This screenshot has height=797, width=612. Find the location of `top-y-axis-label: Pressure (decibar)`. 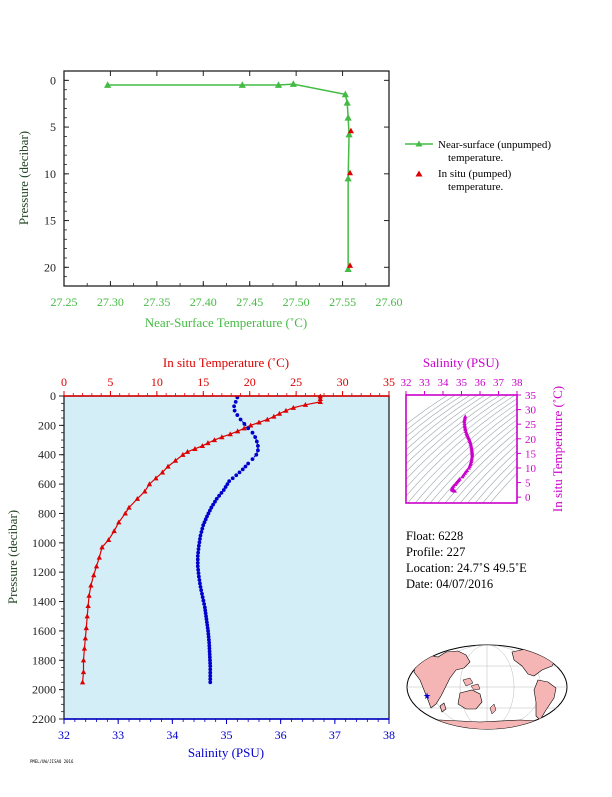

top-y-axis-label: Pressure (decibar) is located at coordinates (23, 178).